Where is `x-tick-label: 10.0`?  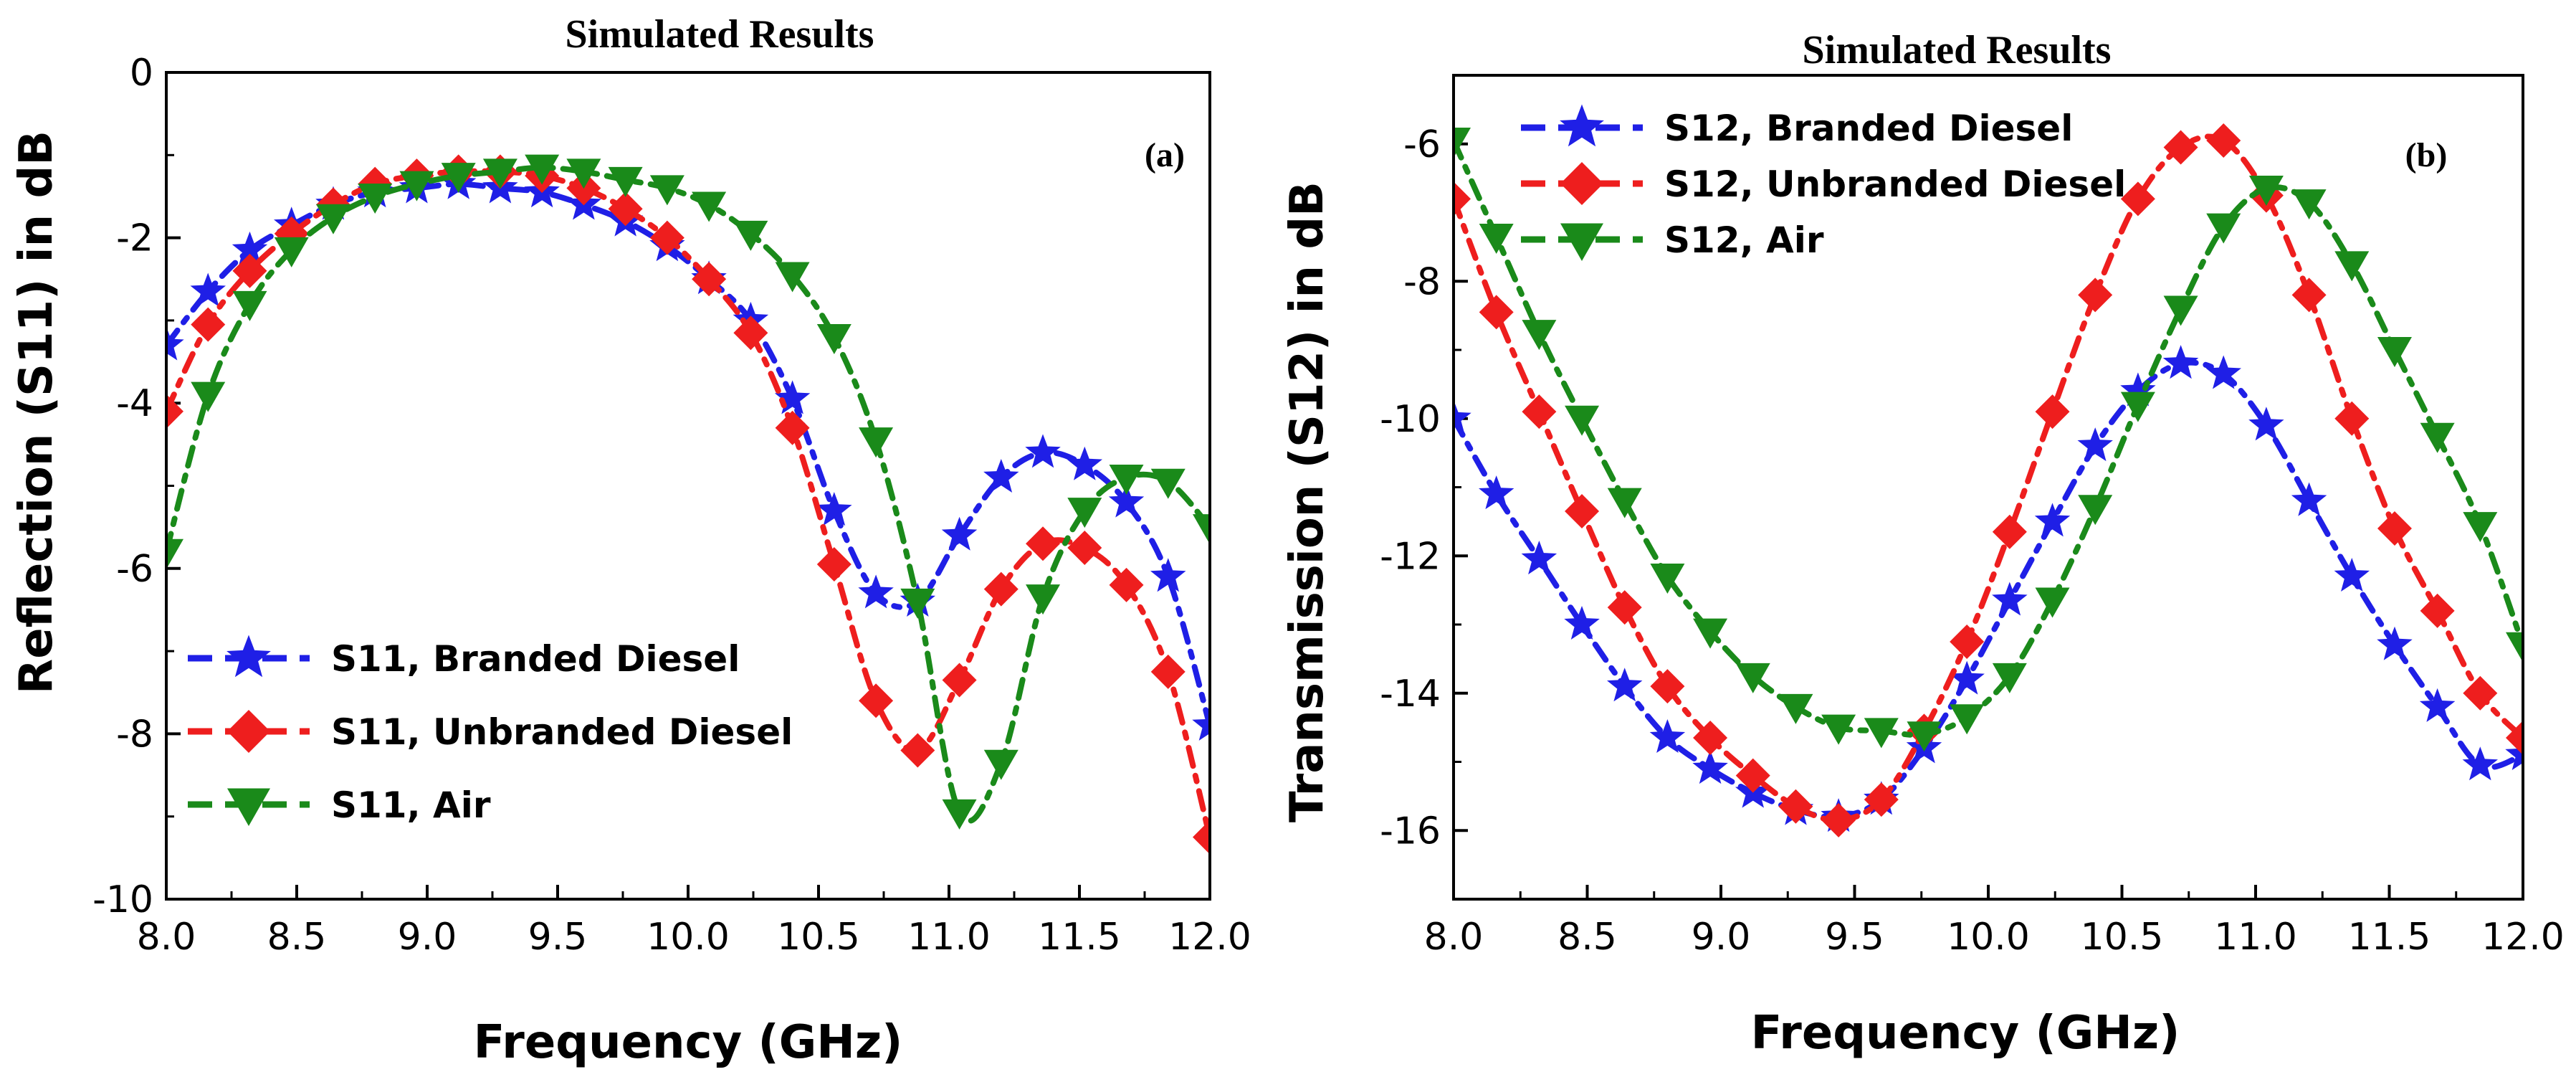 x-tick-label: 10.0 is located at coordinates (1988, 937).